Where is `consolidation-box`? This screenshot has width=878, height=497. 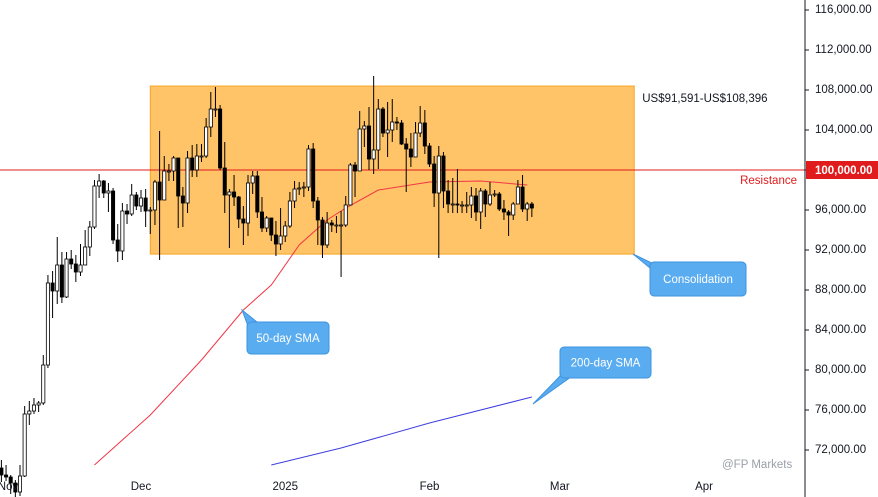
consolidation-box is located at coordinates (698, 279).